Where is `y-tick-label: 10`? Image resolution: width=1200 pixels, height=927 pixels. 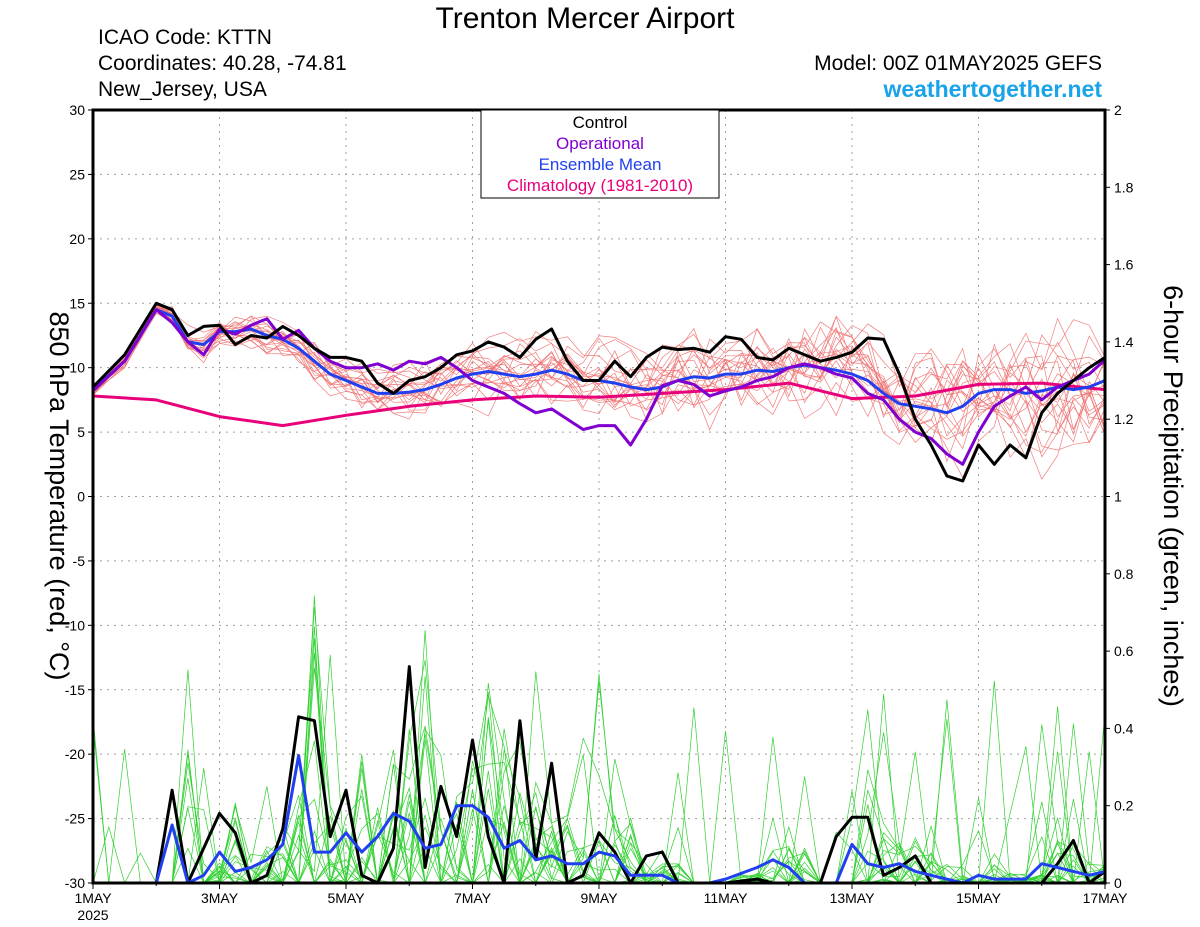
y-tick-label: 10 is located at coordinates (77, 368).